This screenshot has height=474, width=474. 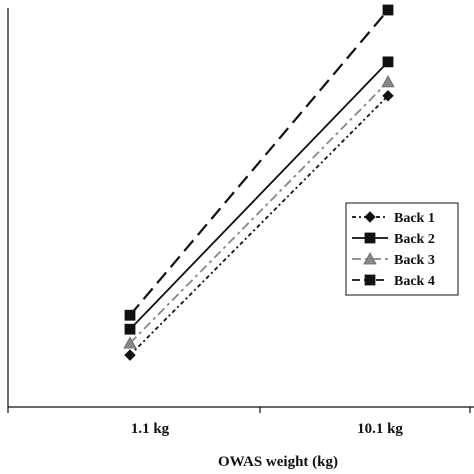 I want to click on legend-label: Back 3, so click(x=414, y=260).